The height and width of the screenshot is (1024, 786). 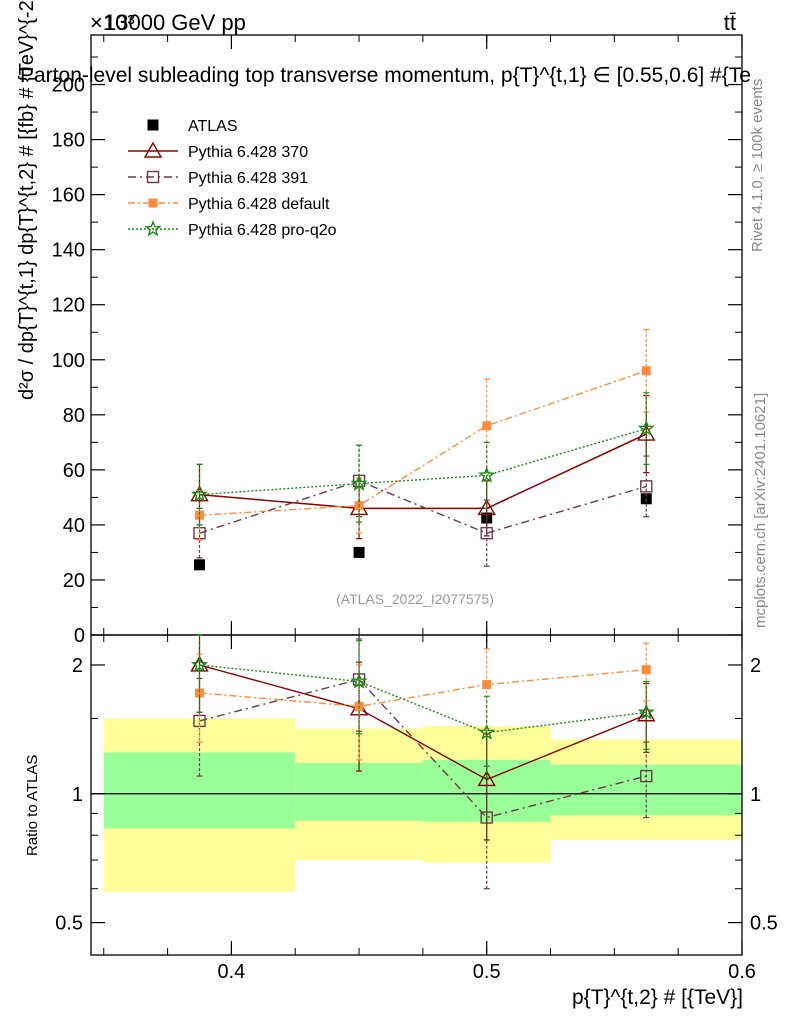 I want to click on legend-label-p391: Pythia 6.428 391, so click(x=248, y=178).